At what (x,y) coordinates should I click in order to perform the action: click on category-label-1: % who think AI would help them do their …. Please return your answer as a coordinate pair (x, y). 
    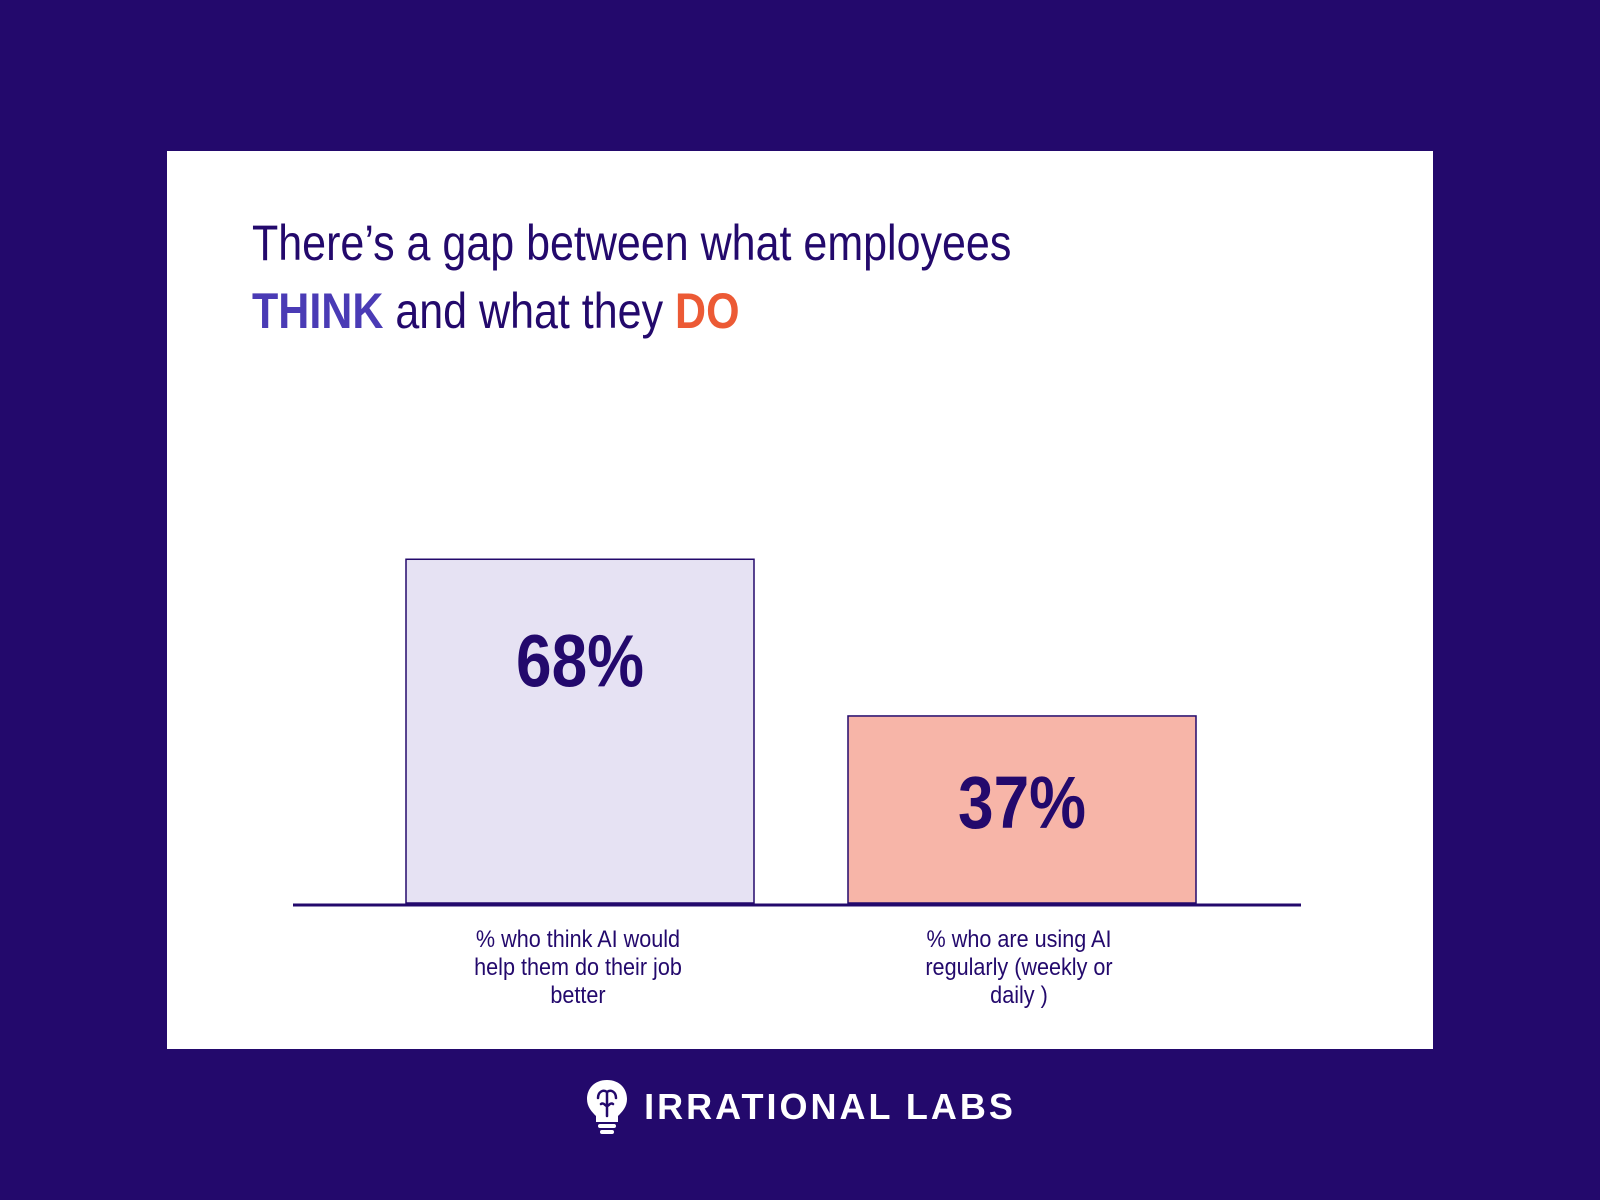
    Looking at the image, I should click on (578, 967).